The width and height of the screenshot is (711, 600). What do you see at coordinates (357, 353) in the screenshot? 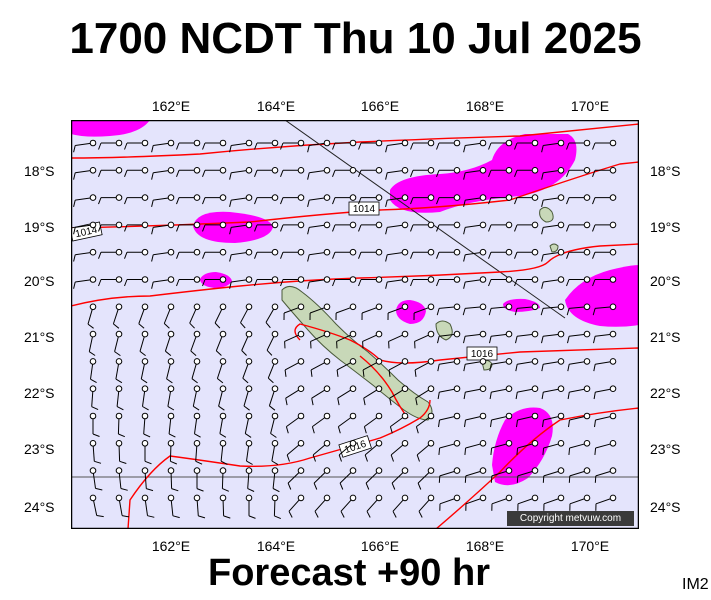
I see `grande-terre-island` at bounding box center [357, 353].